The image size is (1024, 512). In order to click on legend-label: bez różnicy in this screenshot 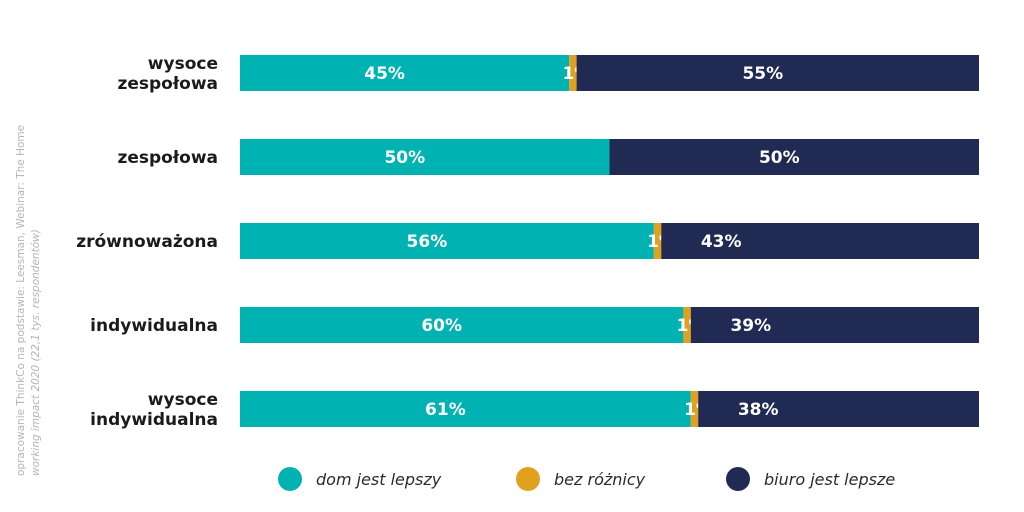, I will do `click(600, 479)`.